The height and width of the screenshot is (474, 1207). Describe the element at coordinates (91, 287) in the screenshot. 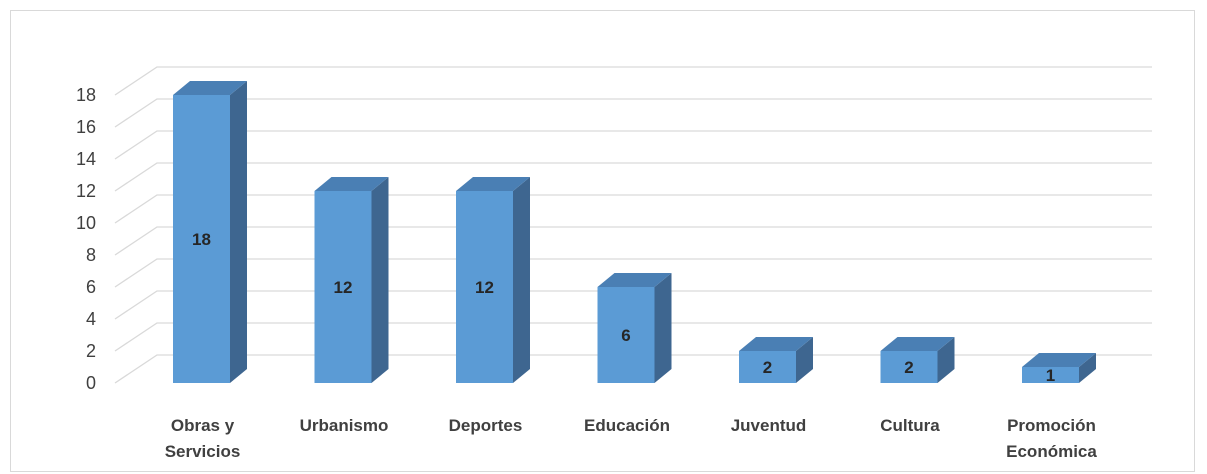

I see `y-tick-label: 6` at that location.